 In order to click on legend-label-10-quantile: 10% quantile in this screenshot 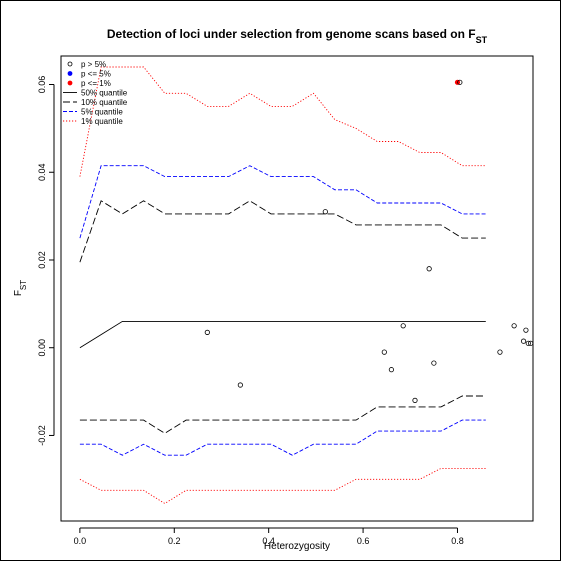, I will do `click(104, 102)`.